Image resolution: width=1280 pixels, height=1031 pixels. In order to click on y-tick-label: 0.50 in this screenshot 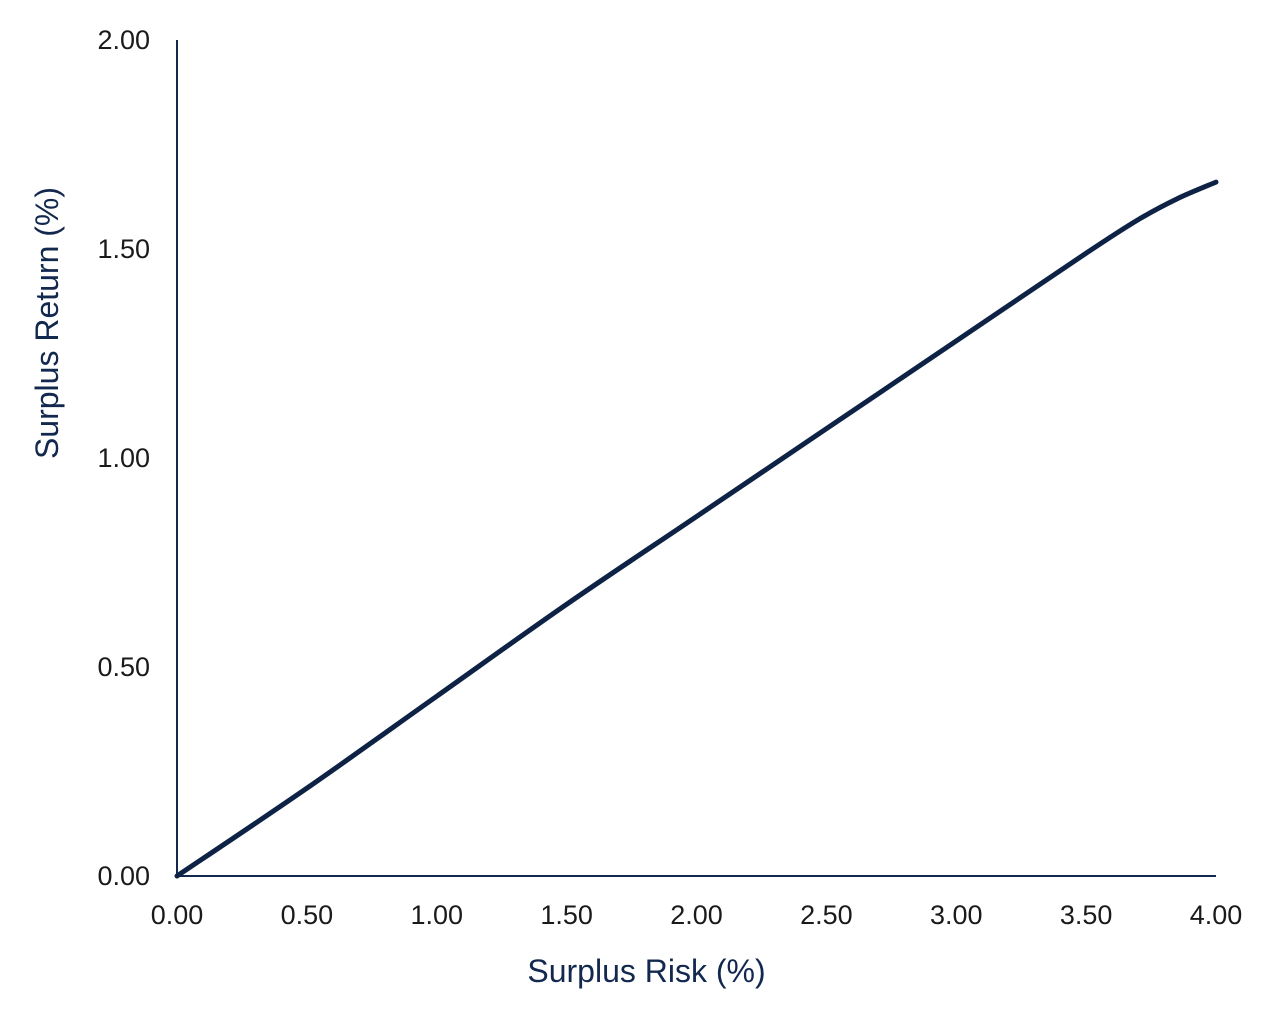, I will do `click(123, 667)`.